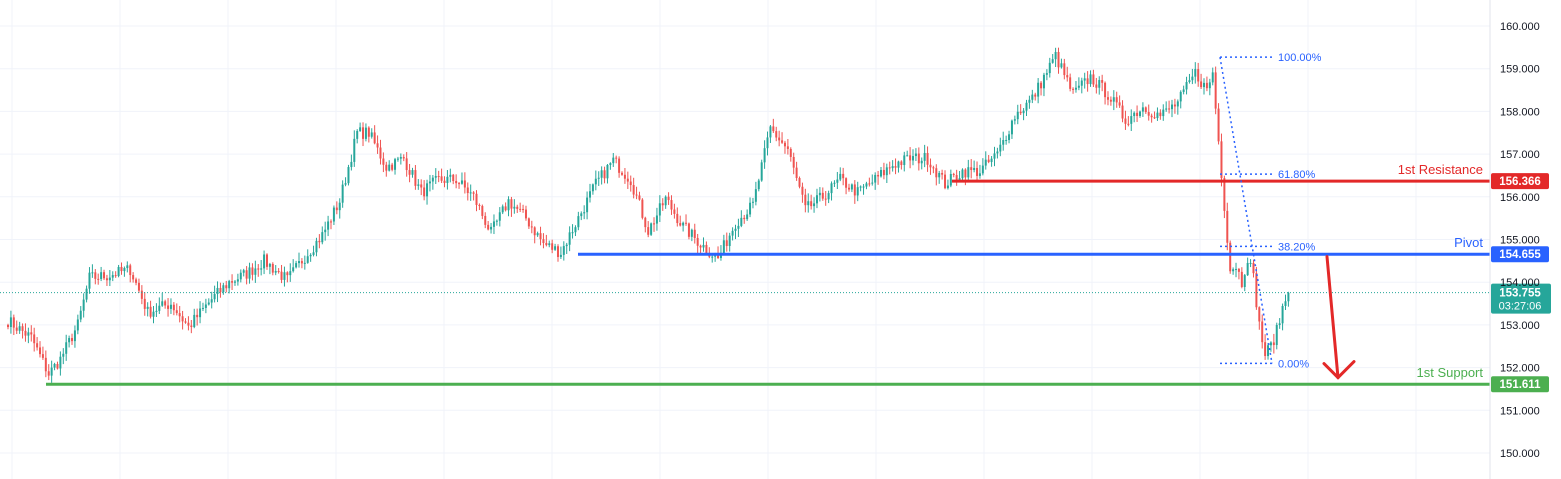 Image resolution: width=1561 pixels, height=479 pixels. Describe the element at coordinates (1450, 372) in the screenshot. I see `level-name: 1st Support` at that location.